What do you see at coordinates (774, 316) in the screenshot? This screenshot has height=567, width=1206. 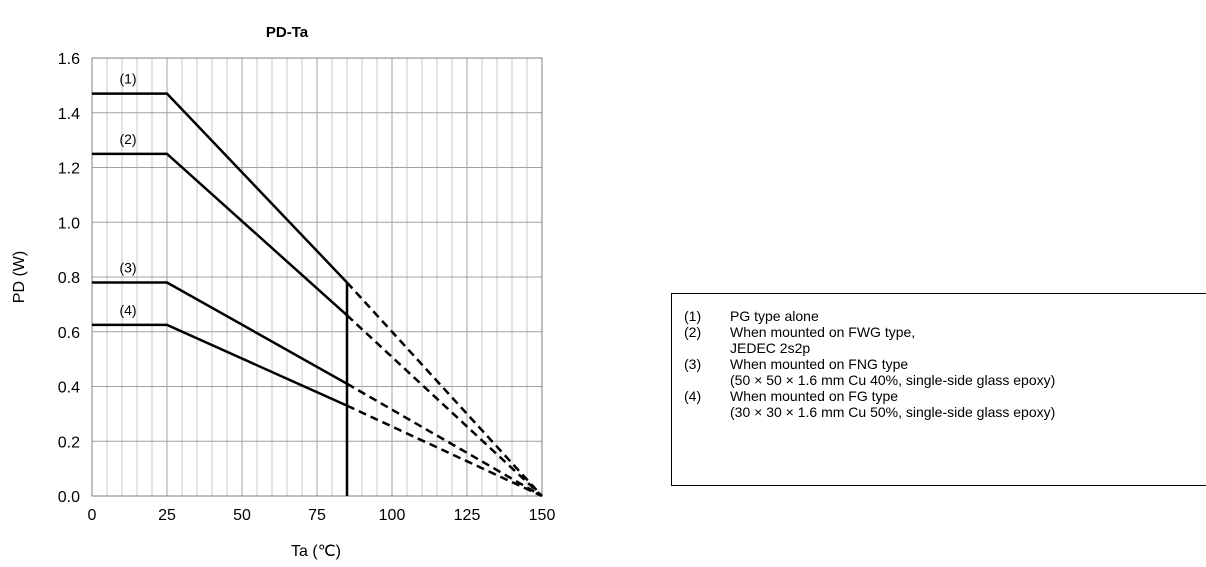 I see `legend-text: PG type alone` at bounding box center [774, 316].